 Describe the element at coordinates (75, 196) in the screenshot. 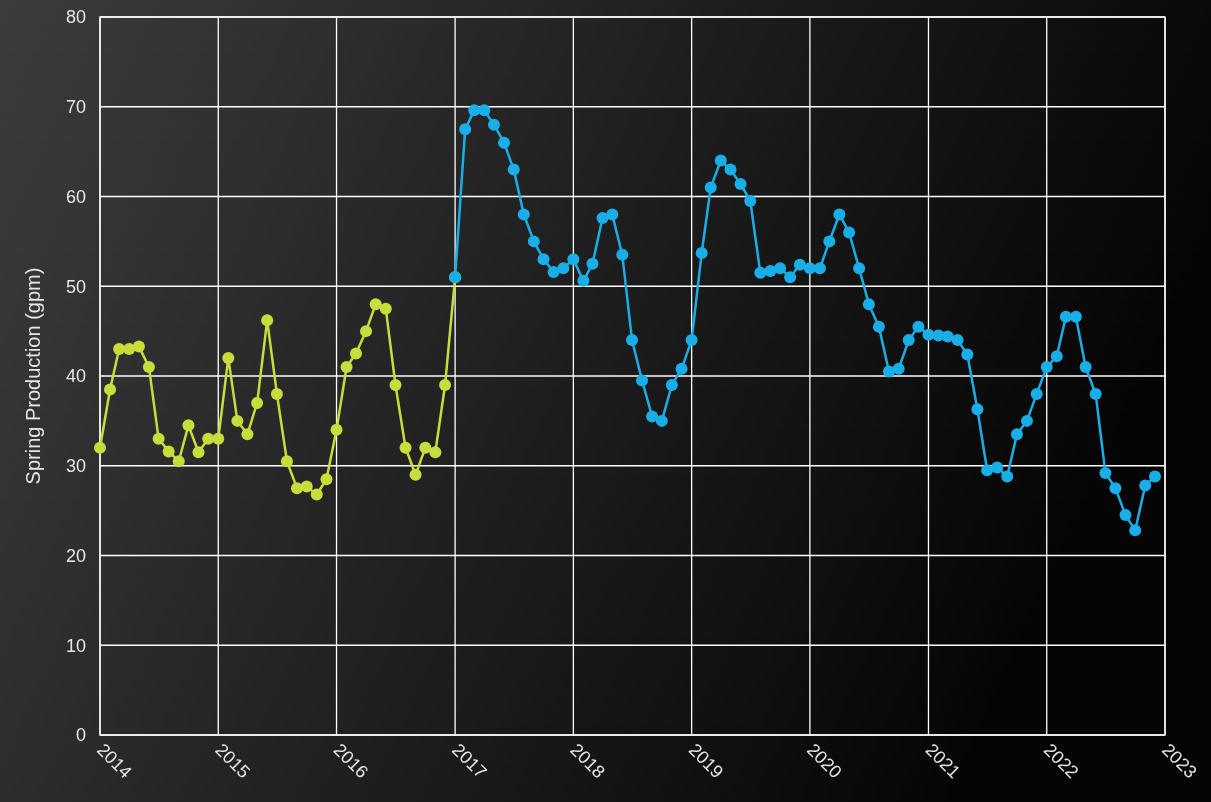

I see `y-tick-label: 60` at that location.